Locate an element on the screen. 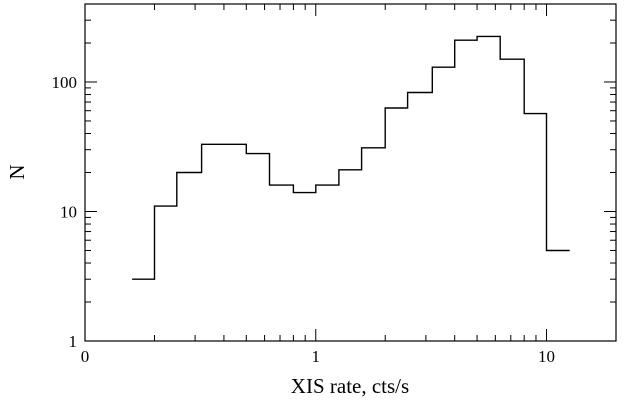  y-tick-label: 100 is located at coordinates (65, 82).